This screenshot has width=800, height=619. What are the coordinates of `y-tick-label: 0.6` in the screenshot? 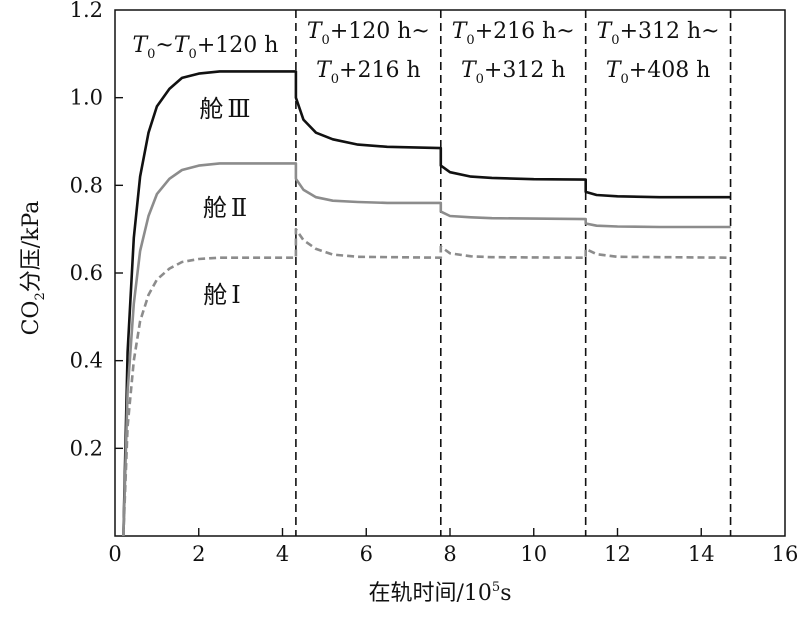 It's located at (86, 273).